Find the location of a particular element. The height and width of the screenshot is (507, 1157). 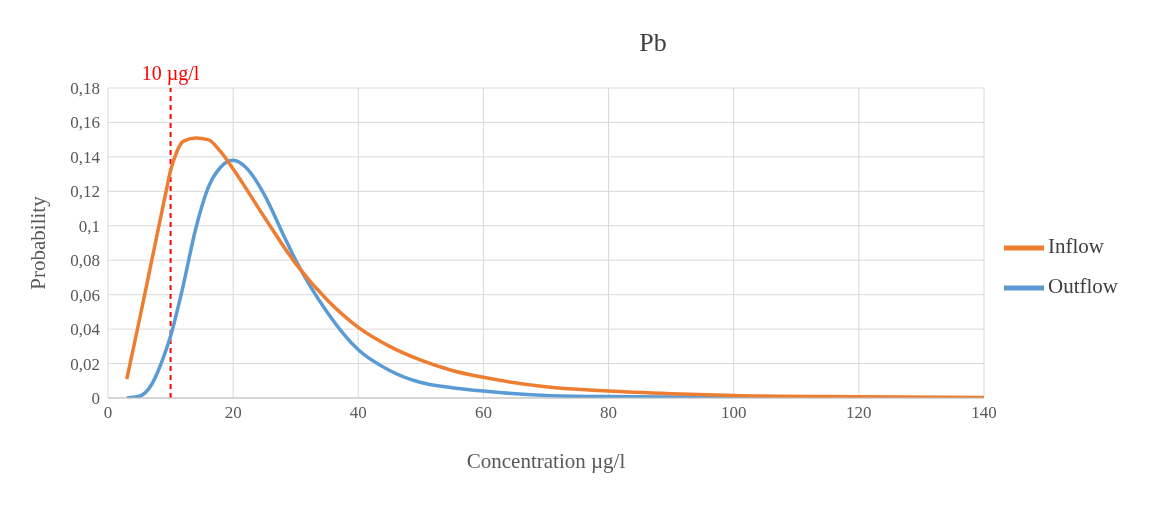

y-tick-label: 0,18 is located at coordinates (85, 89).